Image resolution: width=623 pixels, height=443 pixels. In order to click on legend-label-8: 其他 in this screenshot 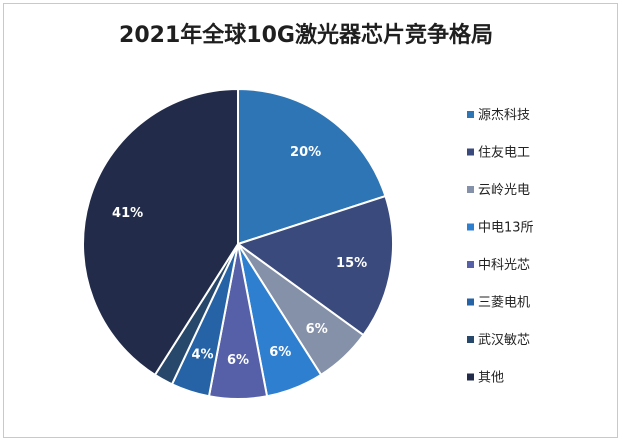, I will do `click(491, 378)`.